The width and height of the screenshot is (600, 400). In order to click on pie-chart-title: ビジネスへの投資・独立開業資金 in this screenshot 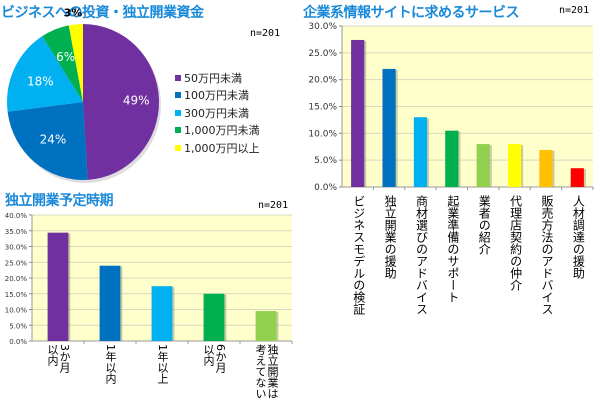, I will do `click(102, 13)`.